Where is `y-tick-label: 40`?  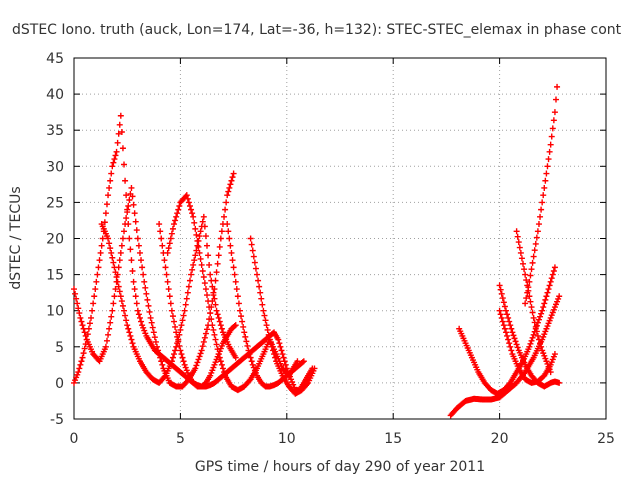
y-tick-label: 40 is located at coordinates (55, 95).